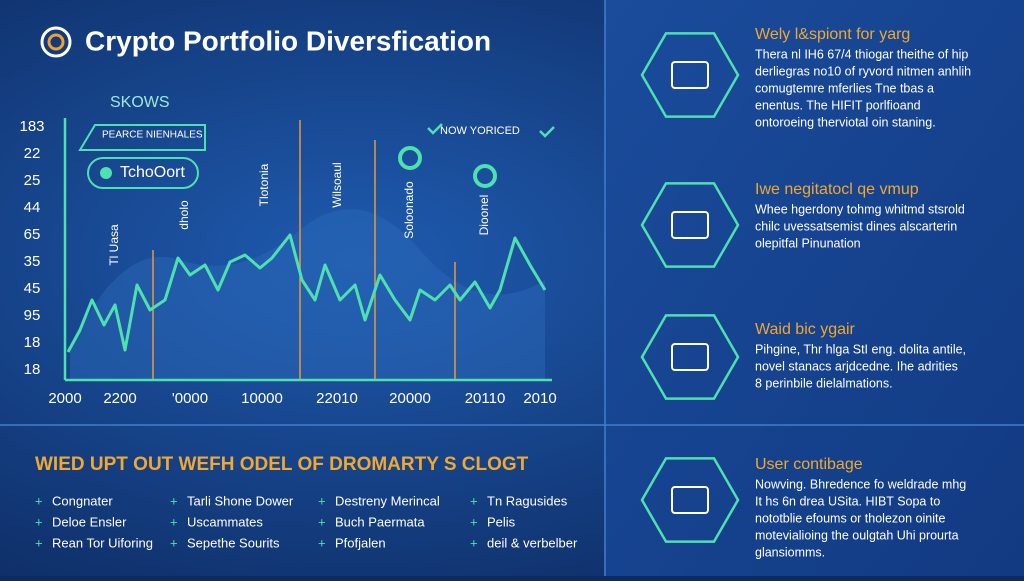 The image size is (1024, 581). I want to click on list-item: Tarli Shone Dower, so click(240, 500).